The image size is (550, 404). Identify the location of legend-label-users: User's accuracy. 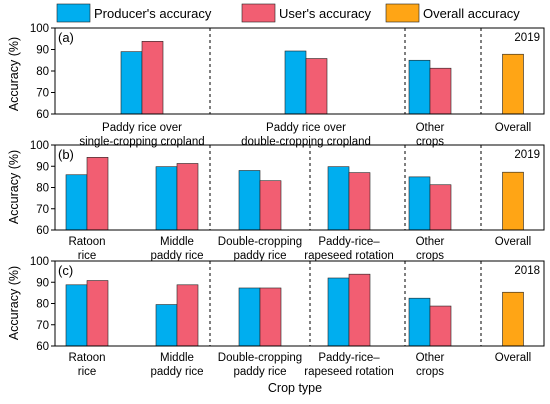
(325, 13).